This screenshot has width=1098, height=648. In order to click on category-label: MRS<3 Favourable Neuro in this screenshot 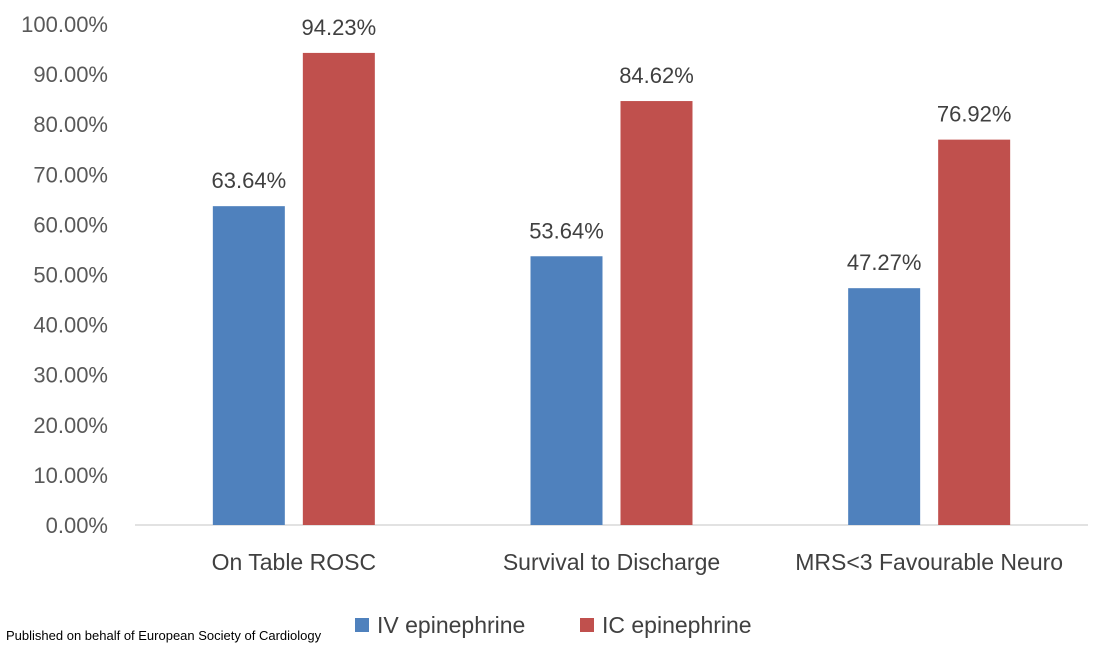, I will do `click(929, 562)`.